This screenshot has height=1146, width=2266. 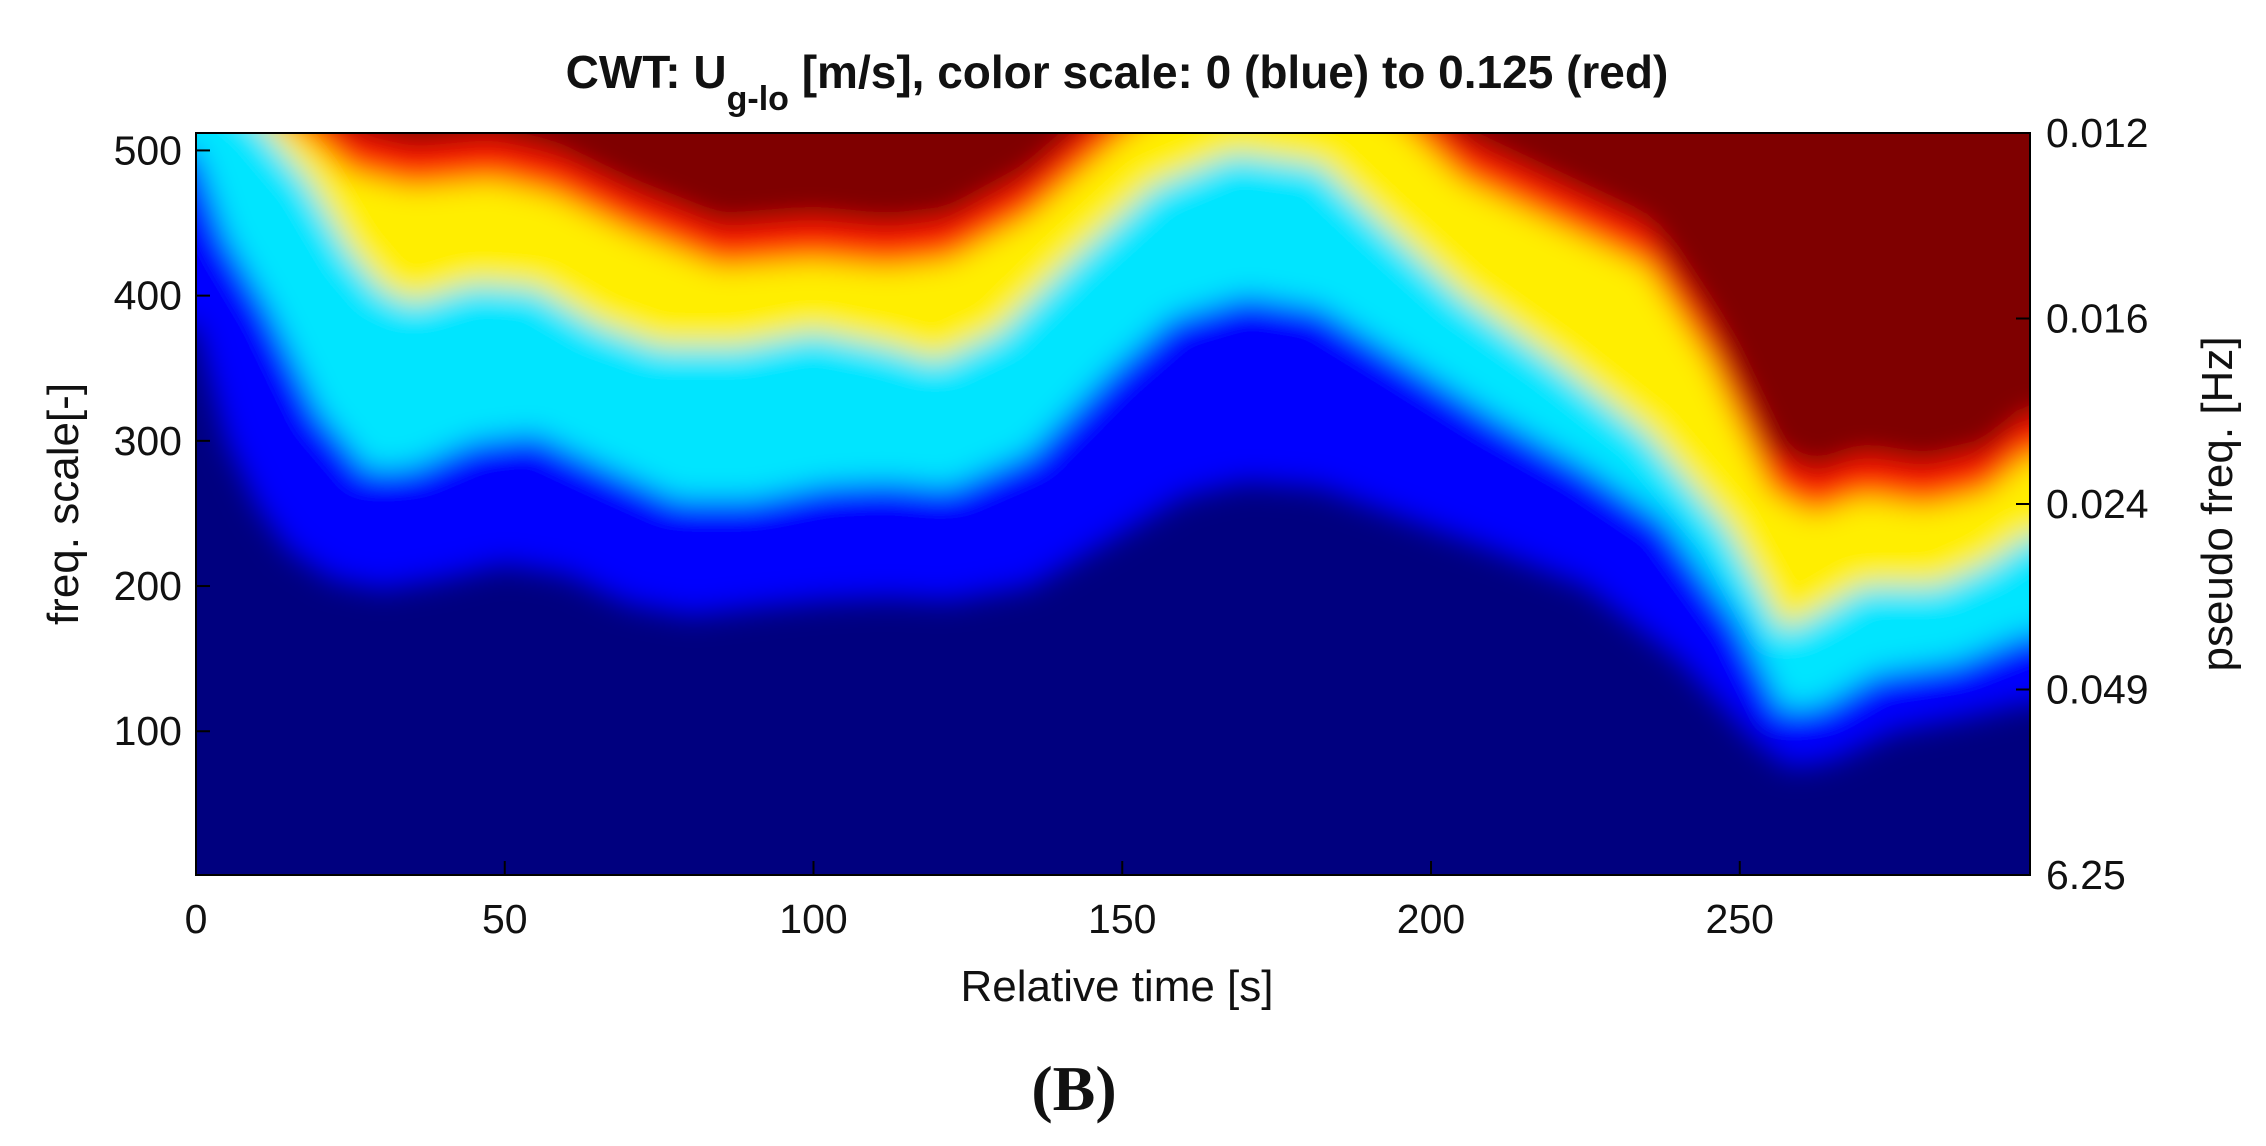 What do you see at coordinates (979, 901) in the screenshot?
I see `x-axis-ticks: 0 50 100 150 200 250` at bounding box center [979, 901].